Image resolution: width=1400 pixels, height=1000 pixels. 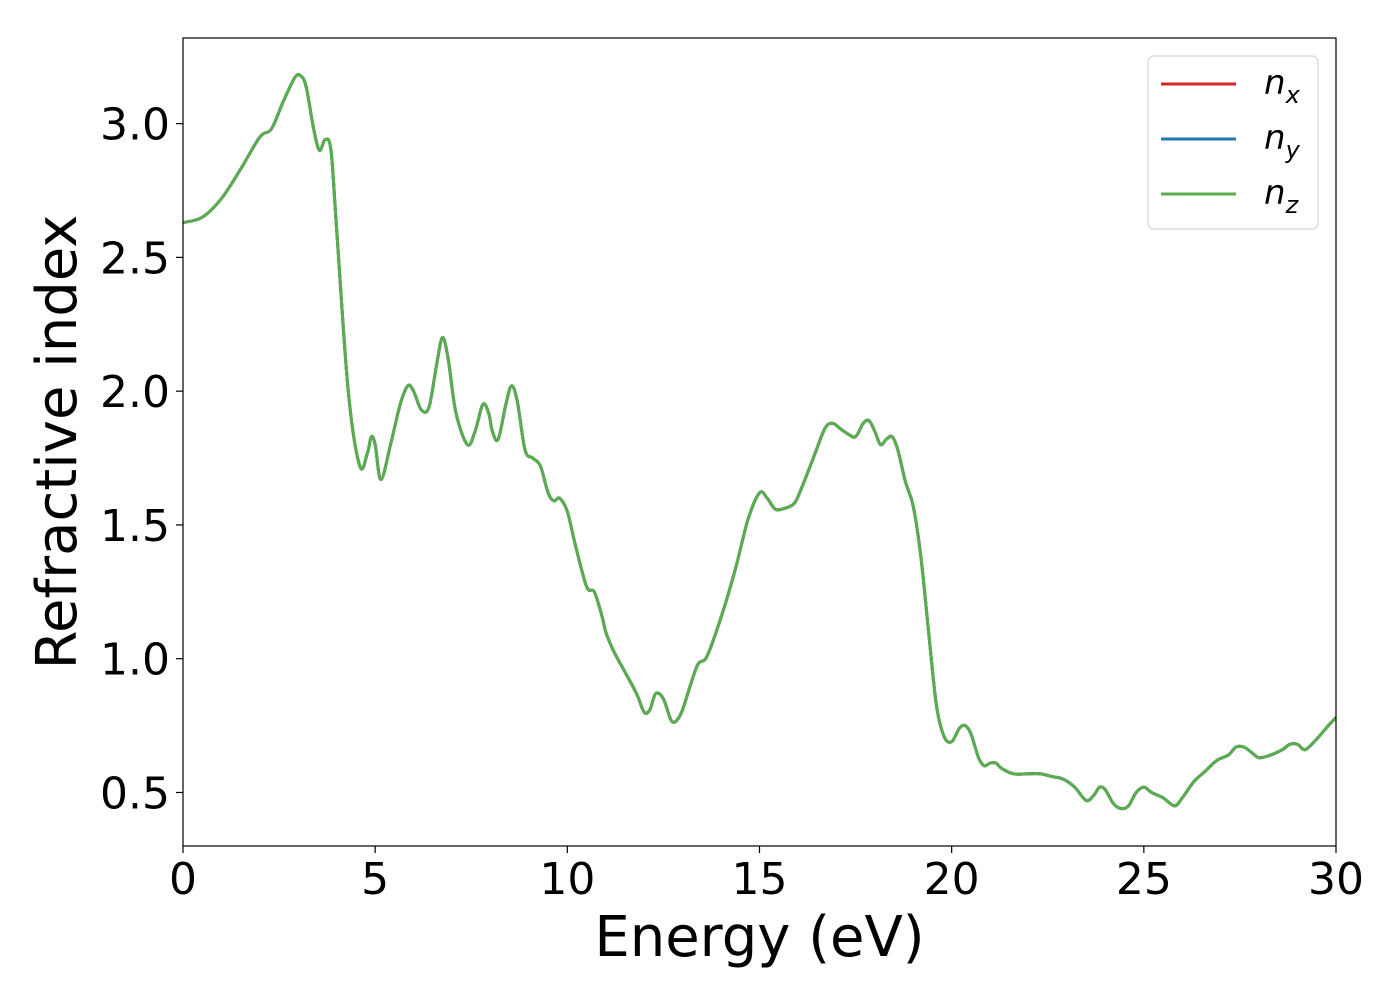 What do you see at coordinates (135, 392) in the screenshot?
I see `y-tick-label: 2.0` at bounding box center [135, 392].